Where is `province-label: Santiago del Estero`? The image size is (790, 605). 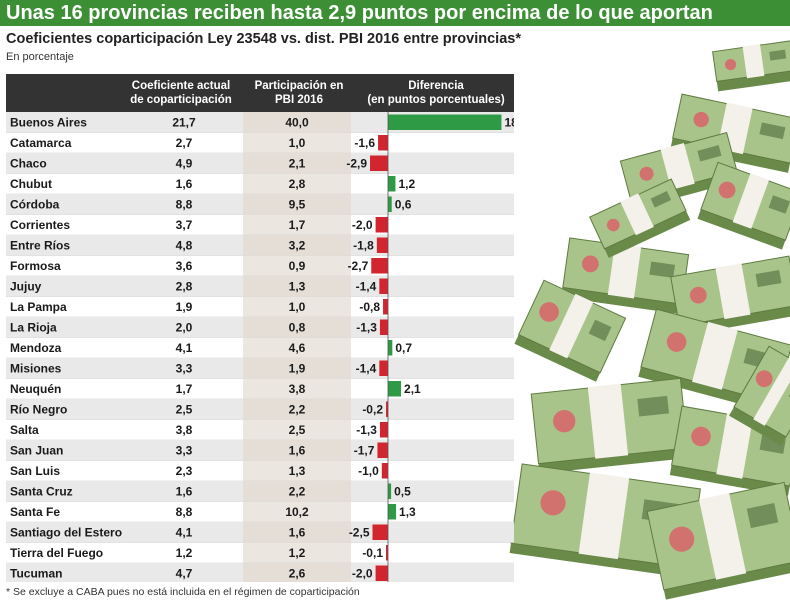
province-label: Santiago del Estero is located at coordinates (66, 533).